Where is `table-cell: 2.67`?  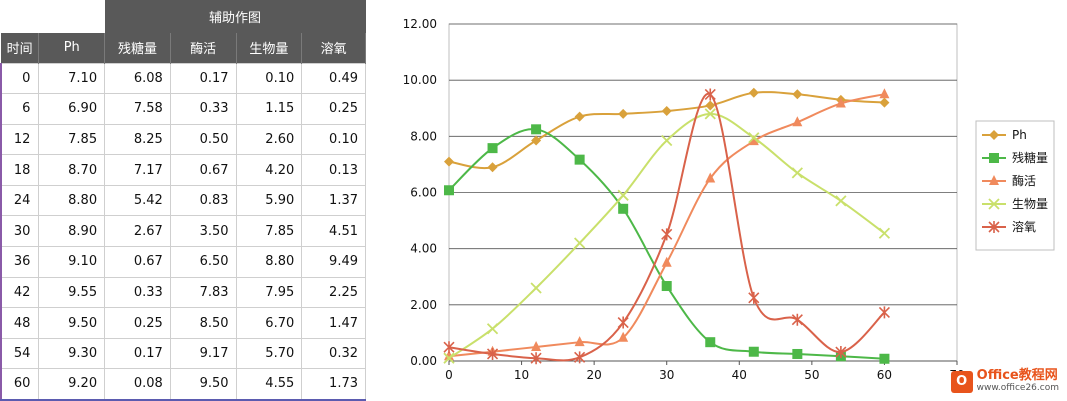
table-cell: 2.67 is located at coordinates (137, 231).